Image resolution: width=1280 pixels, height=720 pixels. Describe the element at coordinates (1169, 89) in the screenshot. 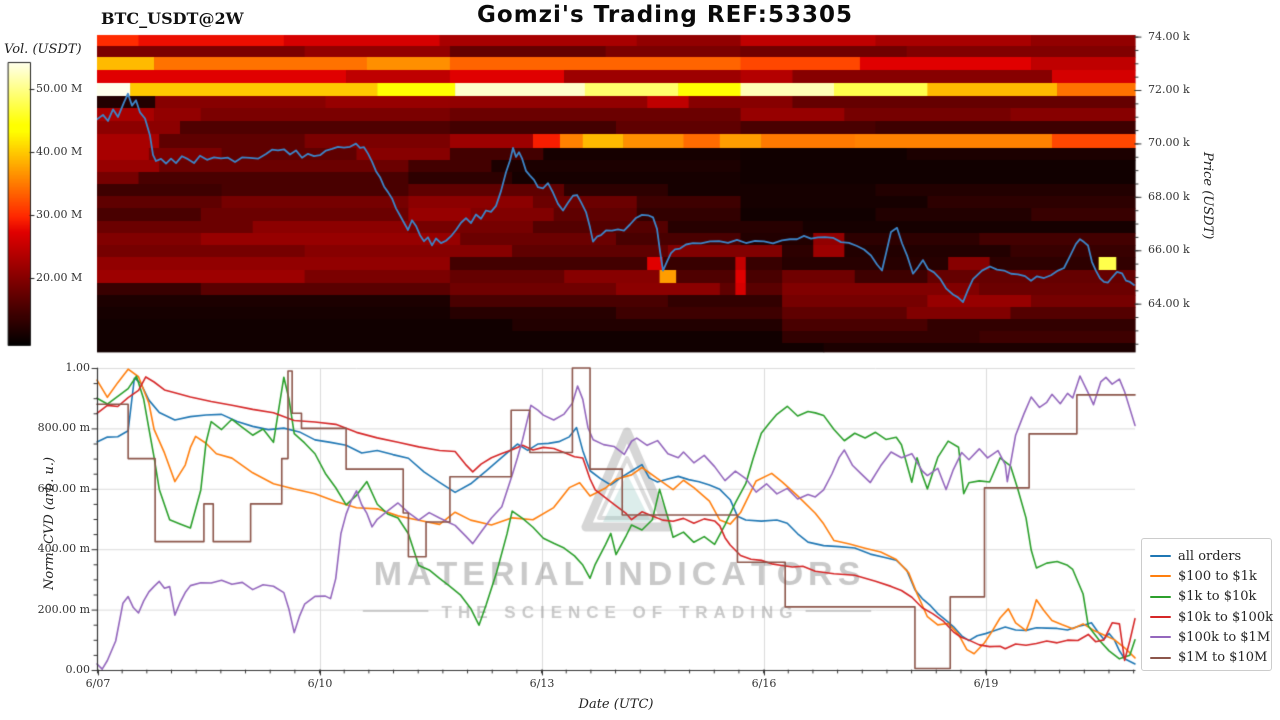

I see `price-tick-label: 72.00 k` at that location.